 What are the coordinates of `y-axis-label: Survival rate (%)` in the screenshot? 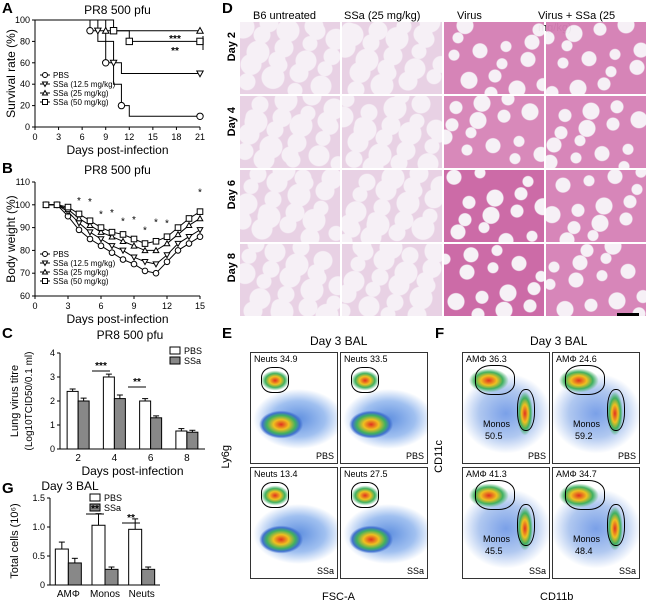 It's located at (11, 73).